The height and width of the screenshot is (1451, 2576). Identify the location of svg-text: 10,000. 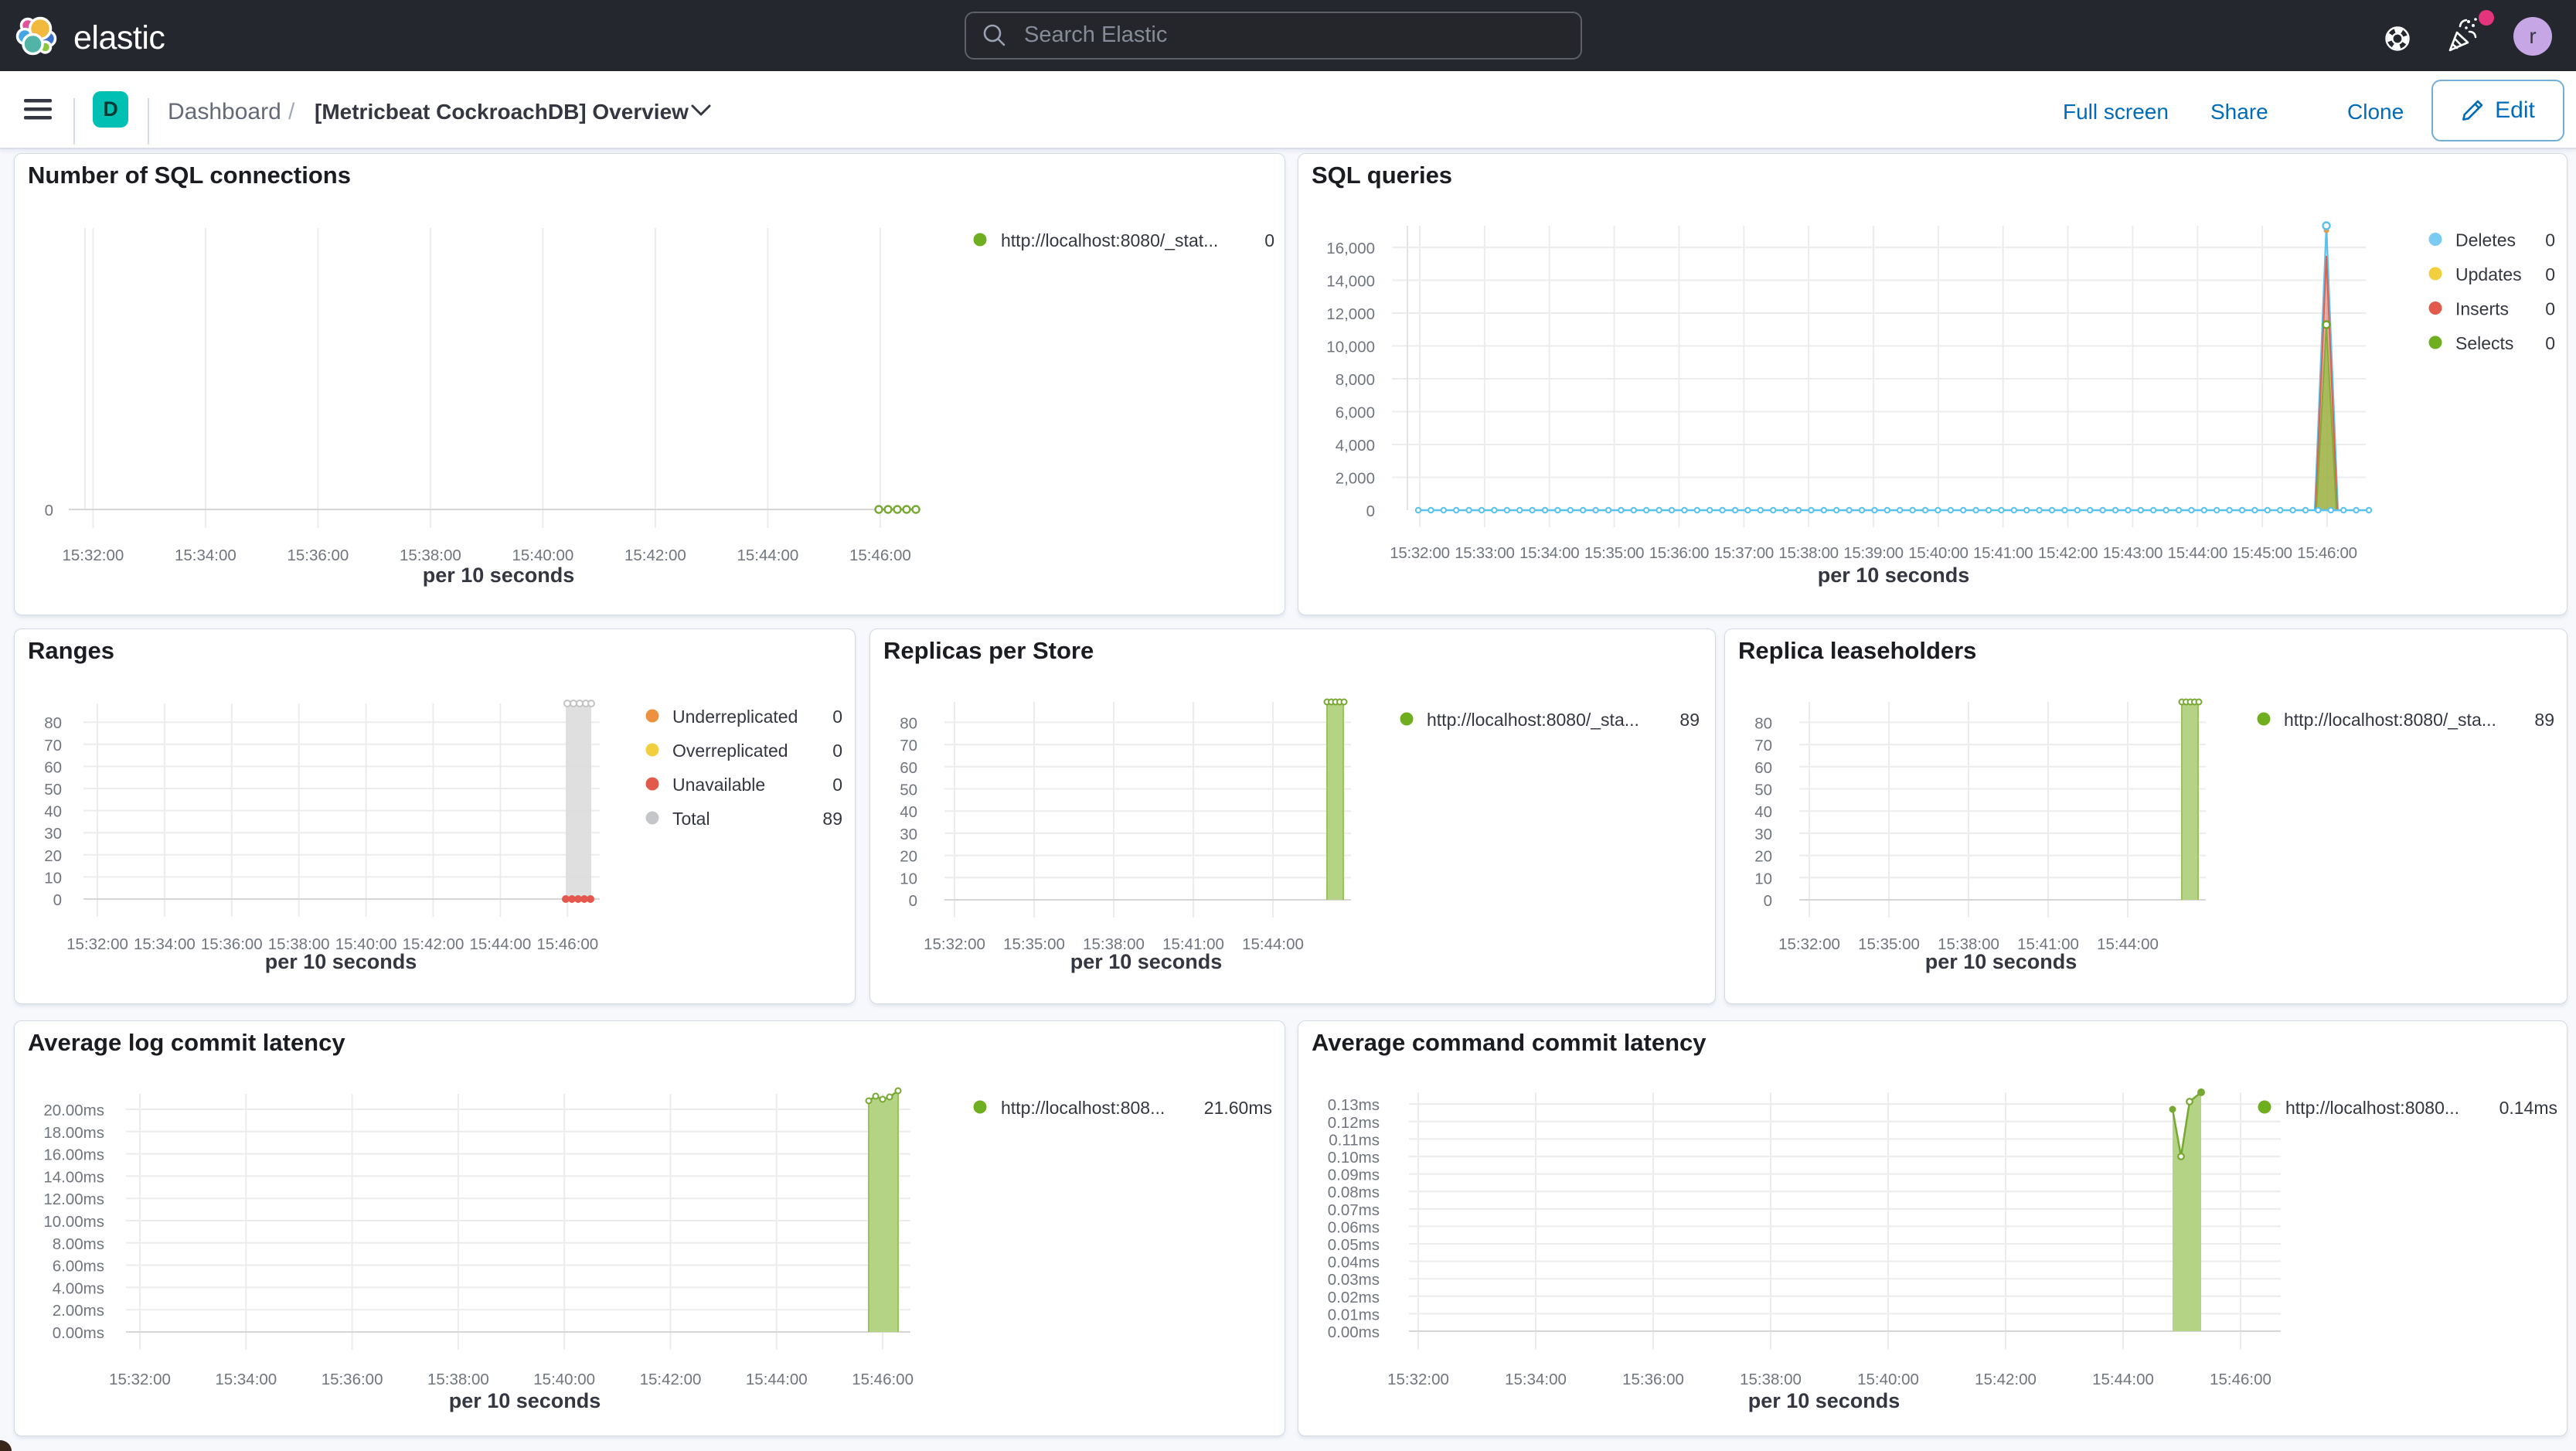
(1350, 347).